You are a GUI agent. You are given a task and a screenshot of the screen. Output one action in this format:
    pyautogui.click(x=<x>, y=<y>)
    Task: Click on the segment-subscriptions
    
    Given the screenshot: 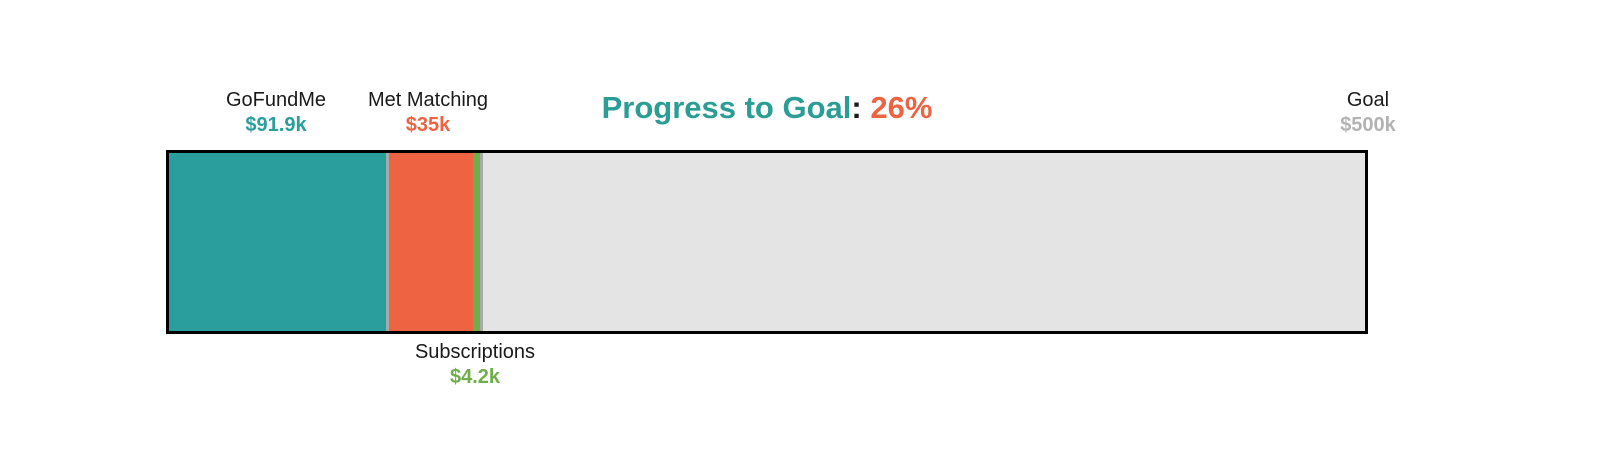 What is the action you would take?
    pyautogui.click(x=477, y=242)
    